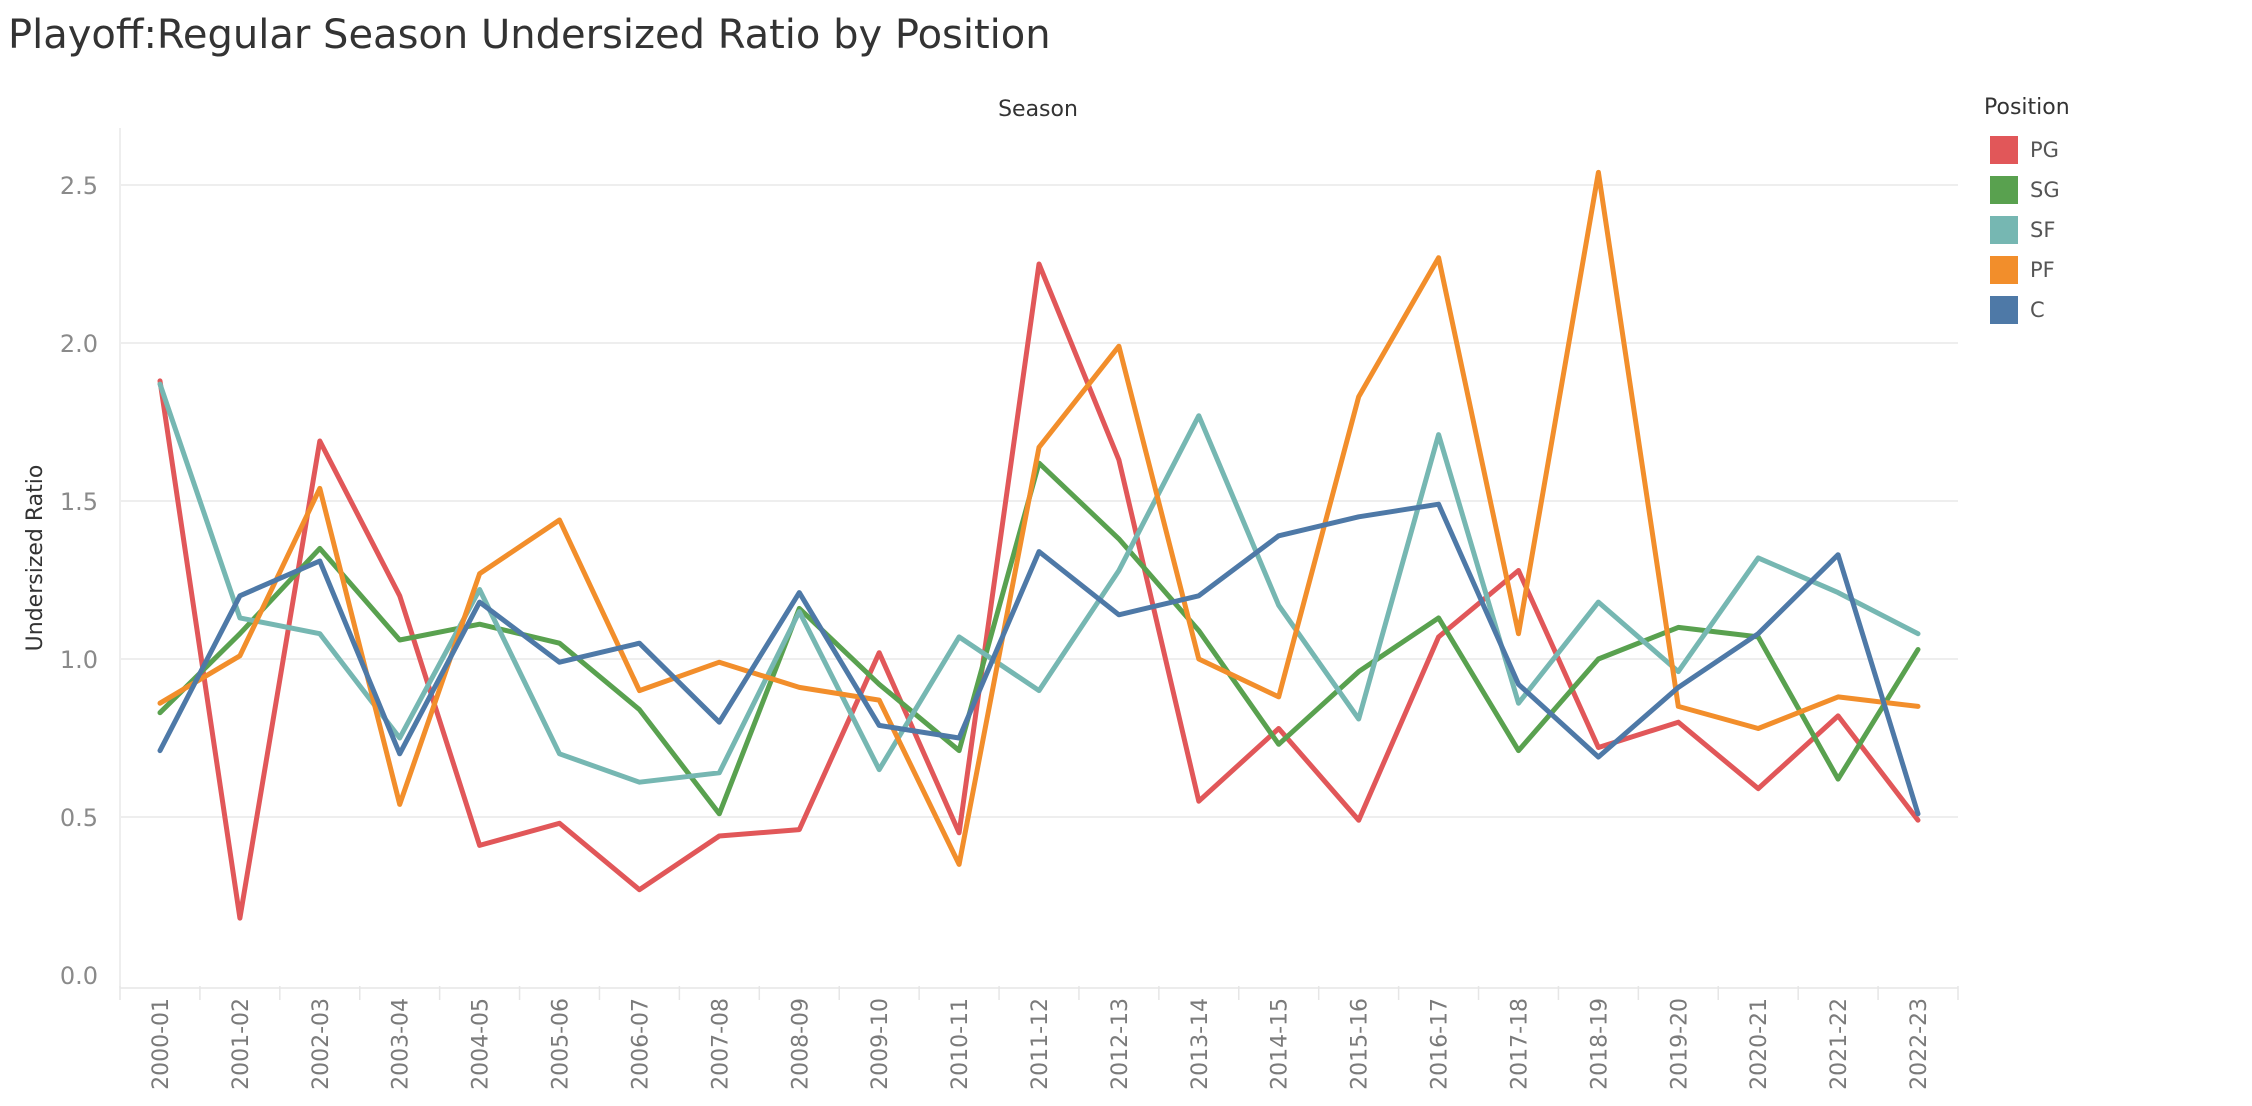 This screenshot has width=2252, height=1106. Describe the element at coordinates (79, 344) in the screenshot. I see `y-tick-label: 2.0` at that location.